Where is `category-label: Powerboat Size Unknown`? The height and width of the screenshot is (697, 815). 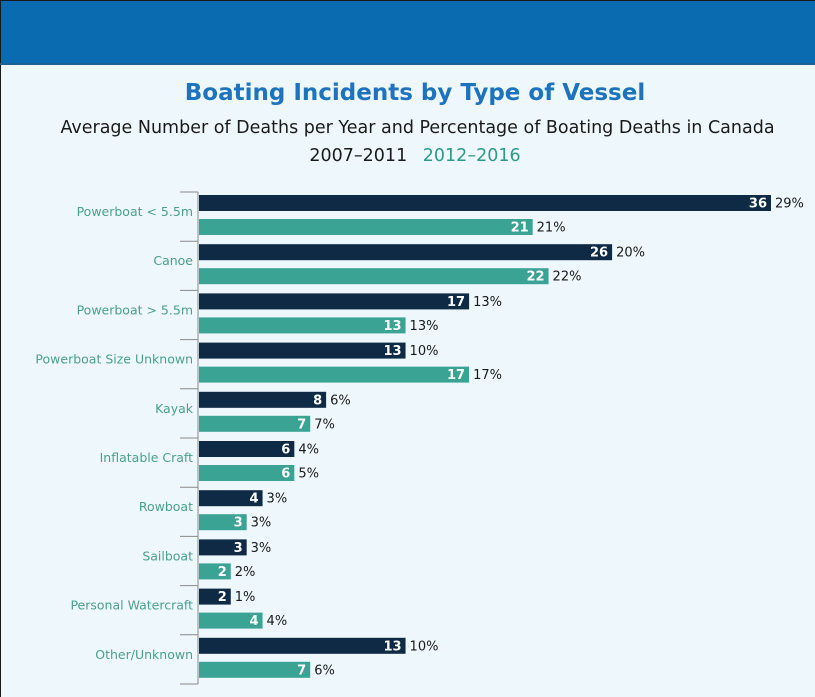 category-label: Powerboat Size Unknown is located at coordinates (114, 359).